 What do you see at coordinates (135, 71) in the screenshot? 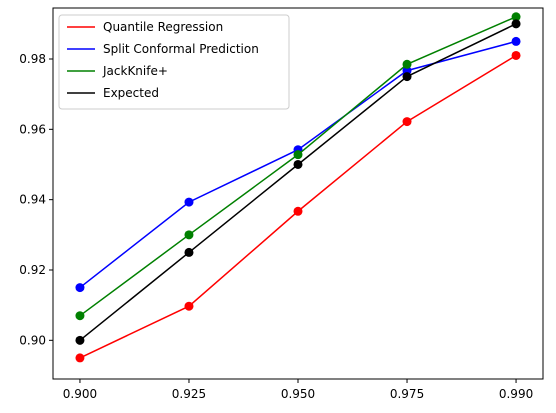
I see `legend-label: JackKnife+` at bounding box center [135, 71].